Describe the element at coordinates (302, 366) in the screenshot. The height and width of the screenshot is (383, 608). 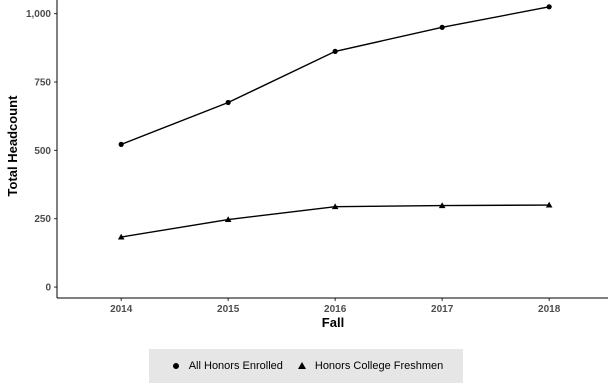
I see `triangle-marker-icon` at that location.